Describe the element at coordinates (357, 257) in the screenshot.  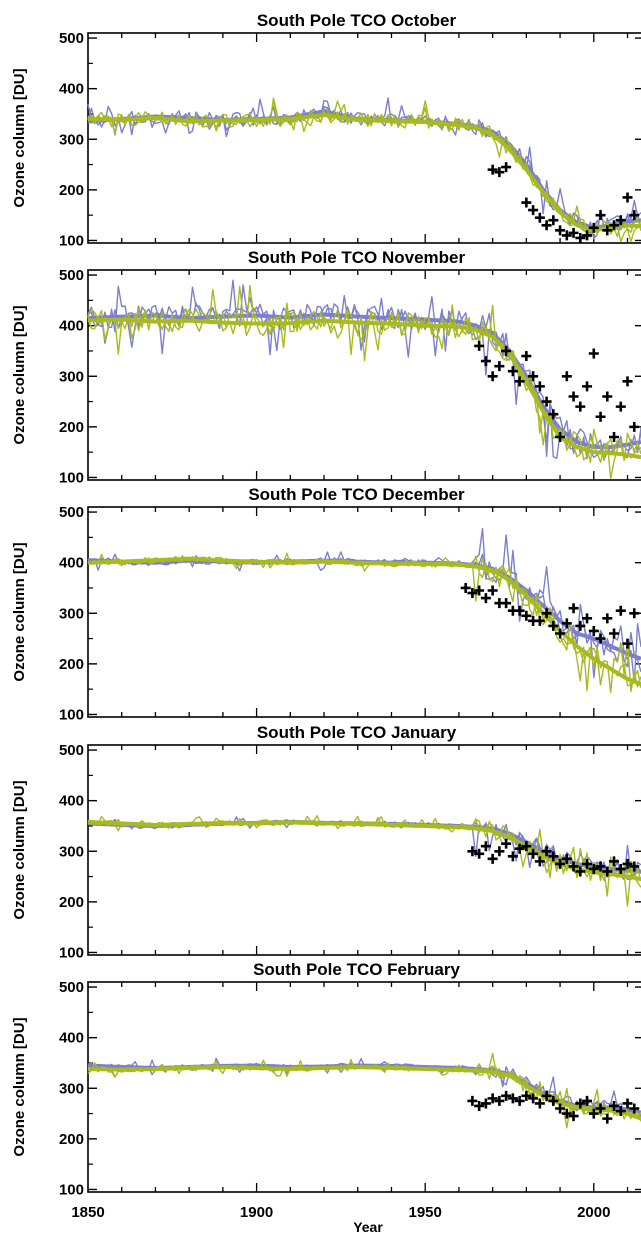
I see `panel-title: South Pole TCO November` at that location.